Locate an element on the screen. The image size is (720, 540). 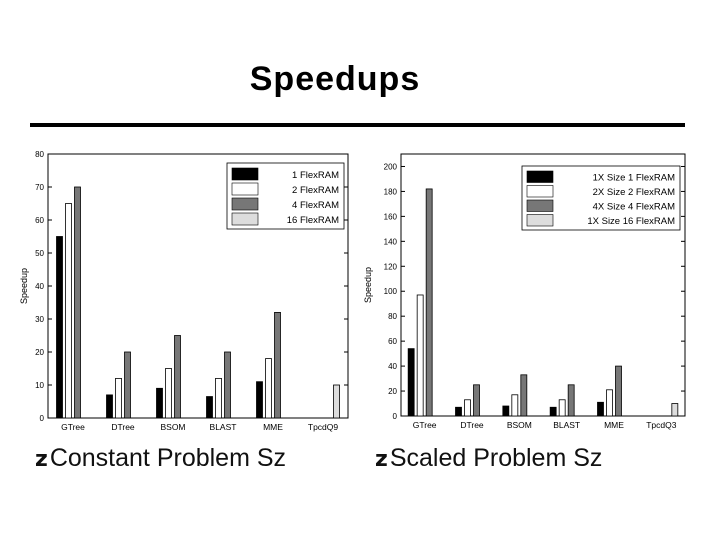
slide-title: Speedups is located at coordinates (335, 79).